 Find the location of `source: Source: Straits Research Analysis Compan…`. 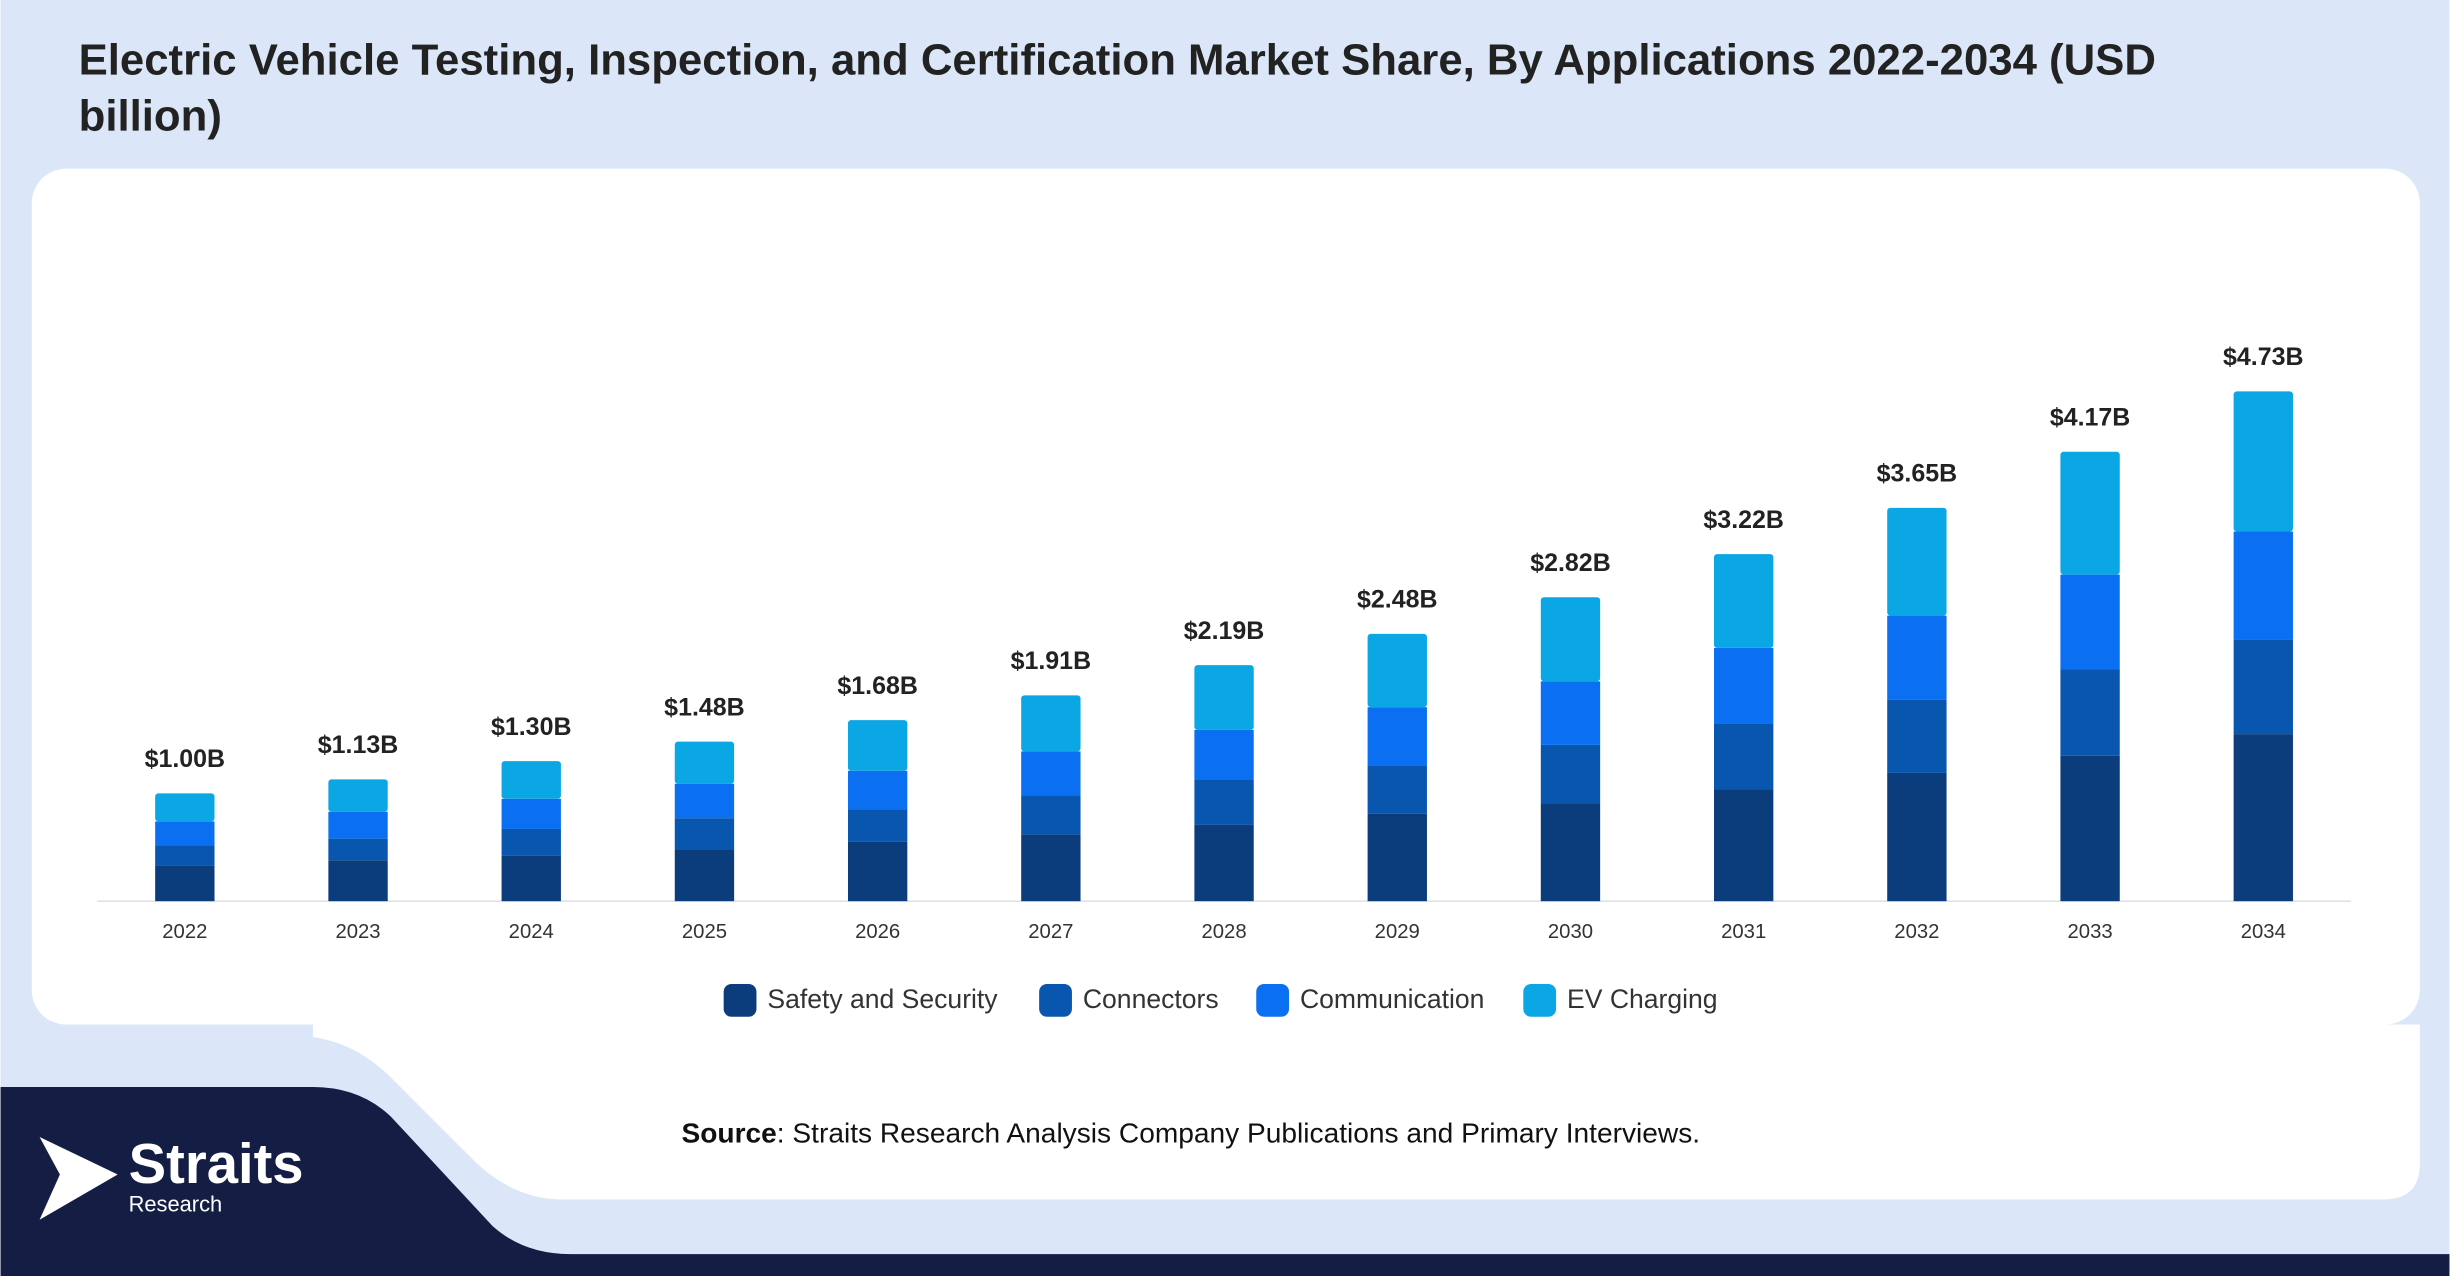

source: Source: Straits Research Analysis Compan… is located at coordinates (1190, 1133).